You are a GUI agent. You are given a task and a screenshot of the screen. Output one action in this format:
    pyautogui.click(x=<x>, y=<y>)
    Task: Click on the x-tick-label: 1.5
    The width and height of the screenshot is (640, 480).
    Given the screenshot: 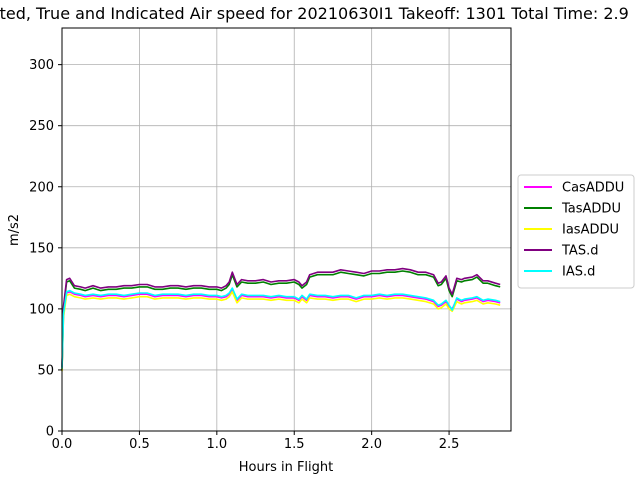 What is the action you would take?
    pyautogui.click(x=294, y=444)
    